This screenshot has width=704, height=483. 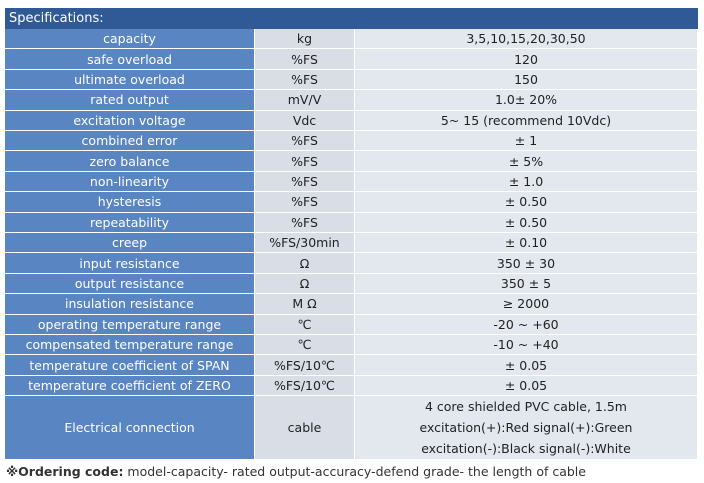 I want to click on value-cell: ± 1.0, so click(x=526, y=182).